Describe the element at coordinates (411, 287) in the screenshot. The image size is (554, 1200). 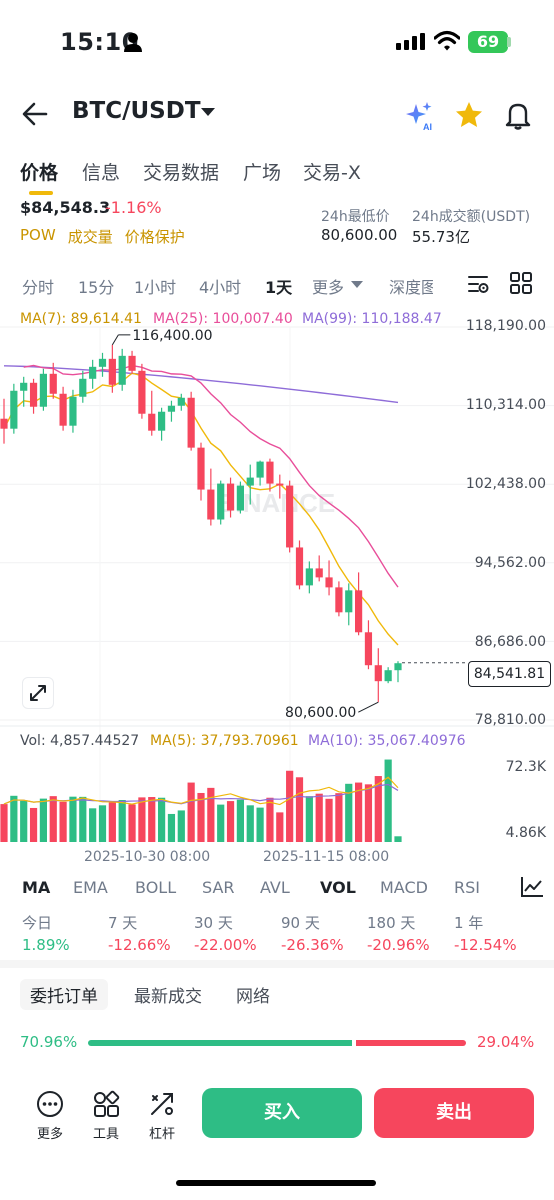
I see `interval-depth: 深度图` at that location.